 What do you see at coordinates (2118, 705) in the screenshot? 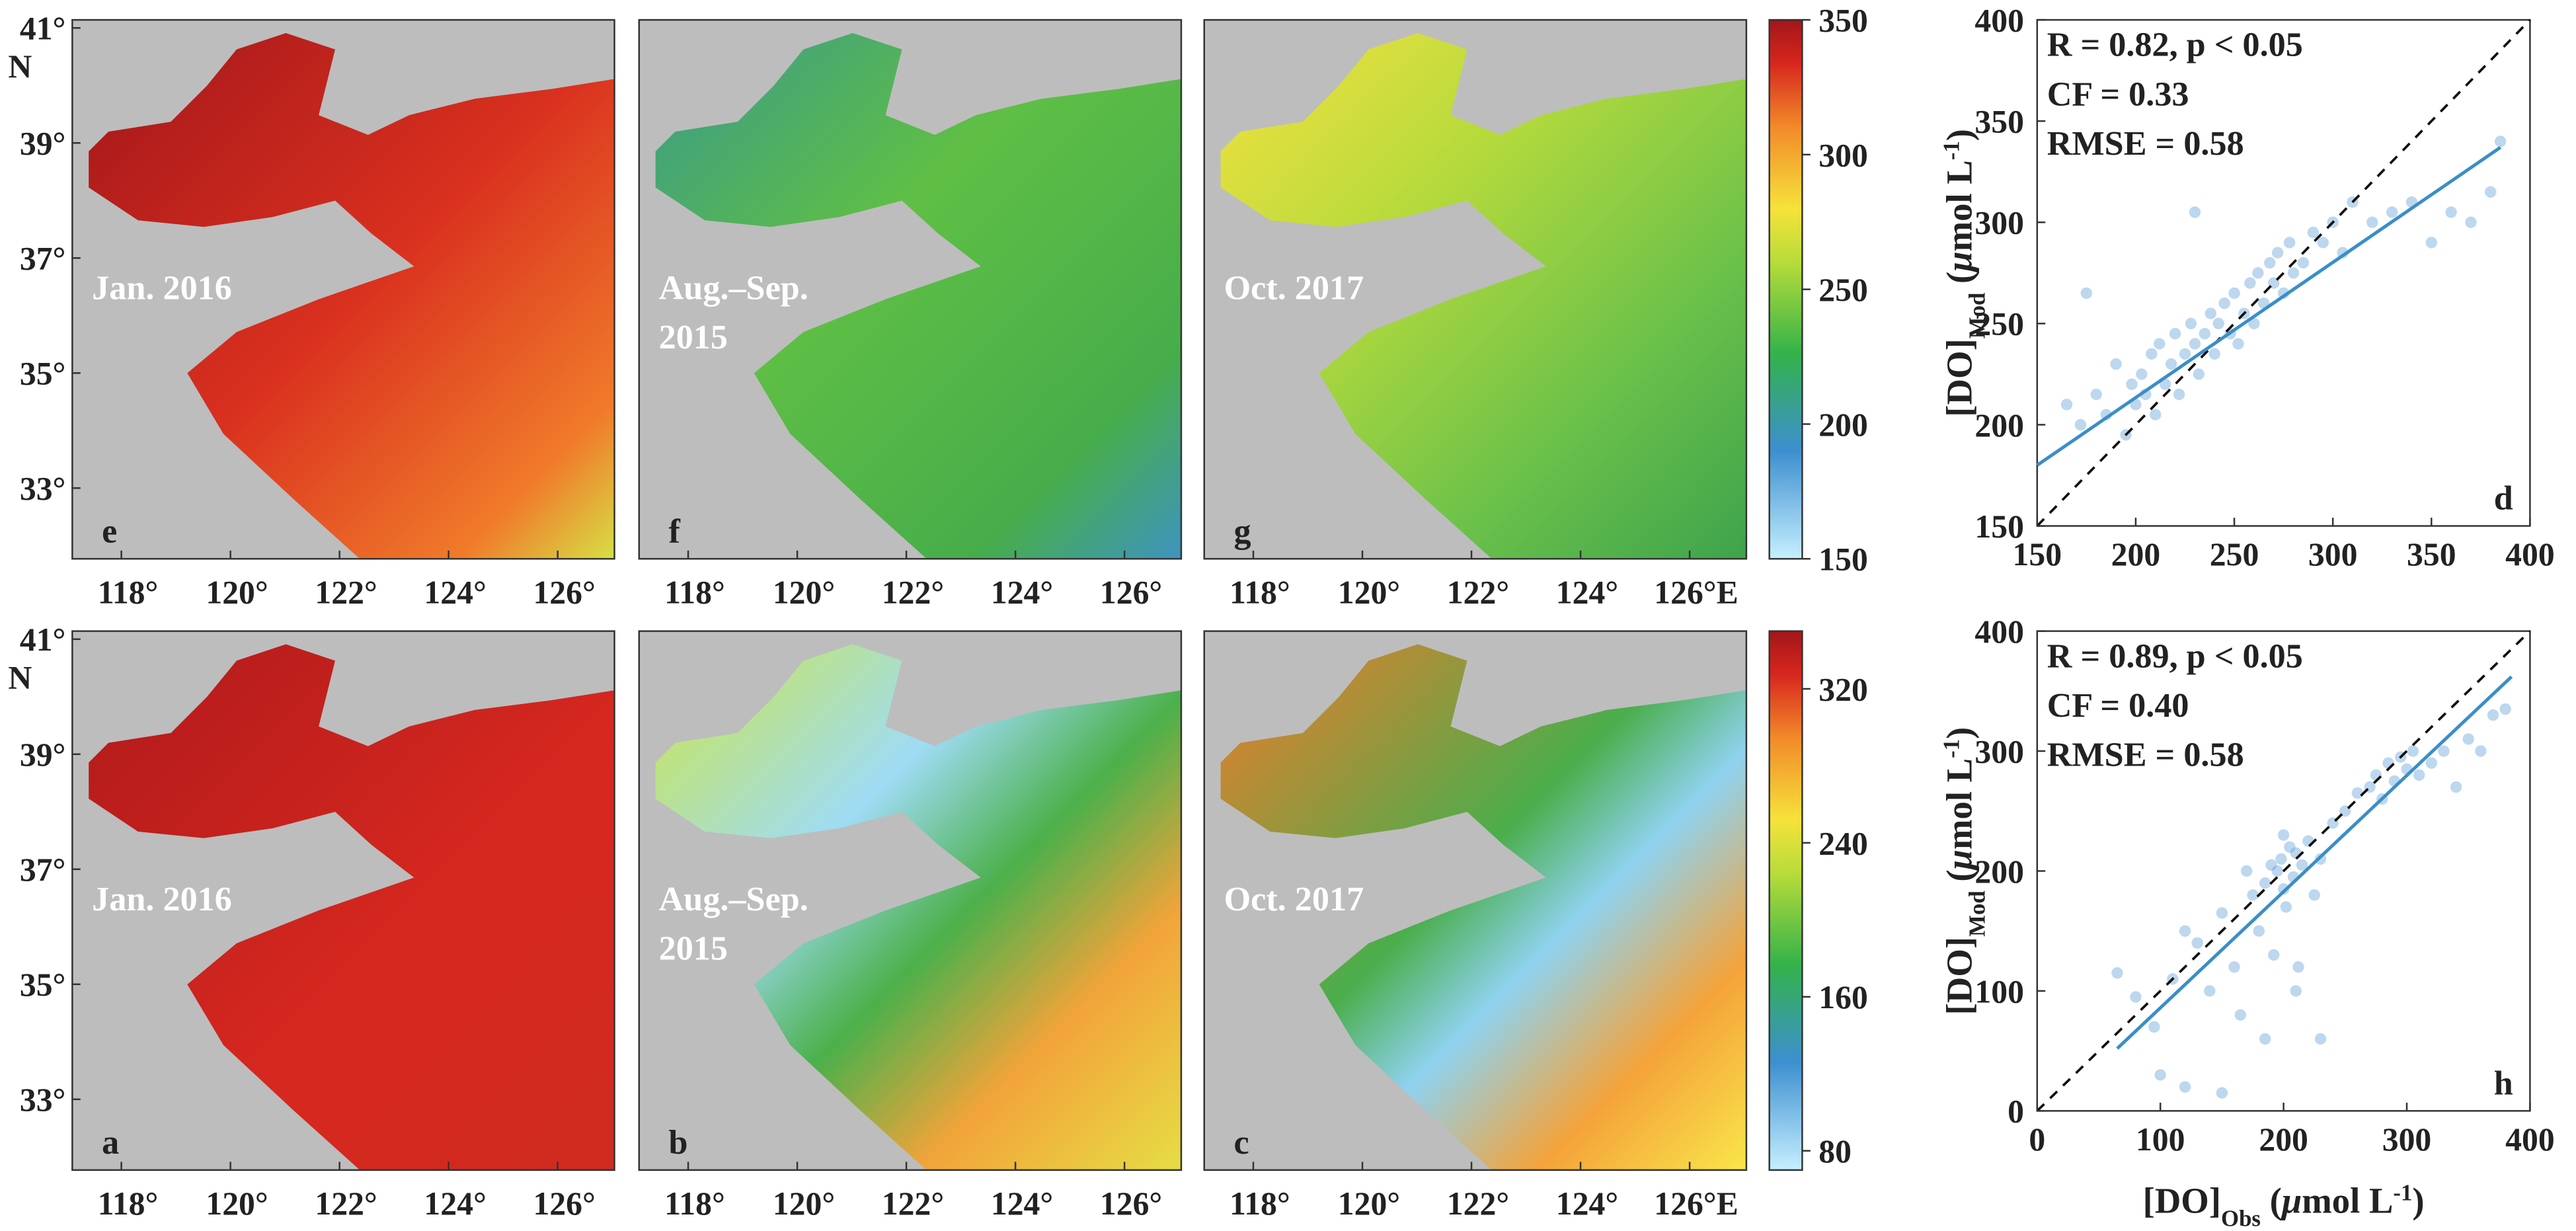
I see `annotation: CF = 0.40` at bounding box center [2118, 705].